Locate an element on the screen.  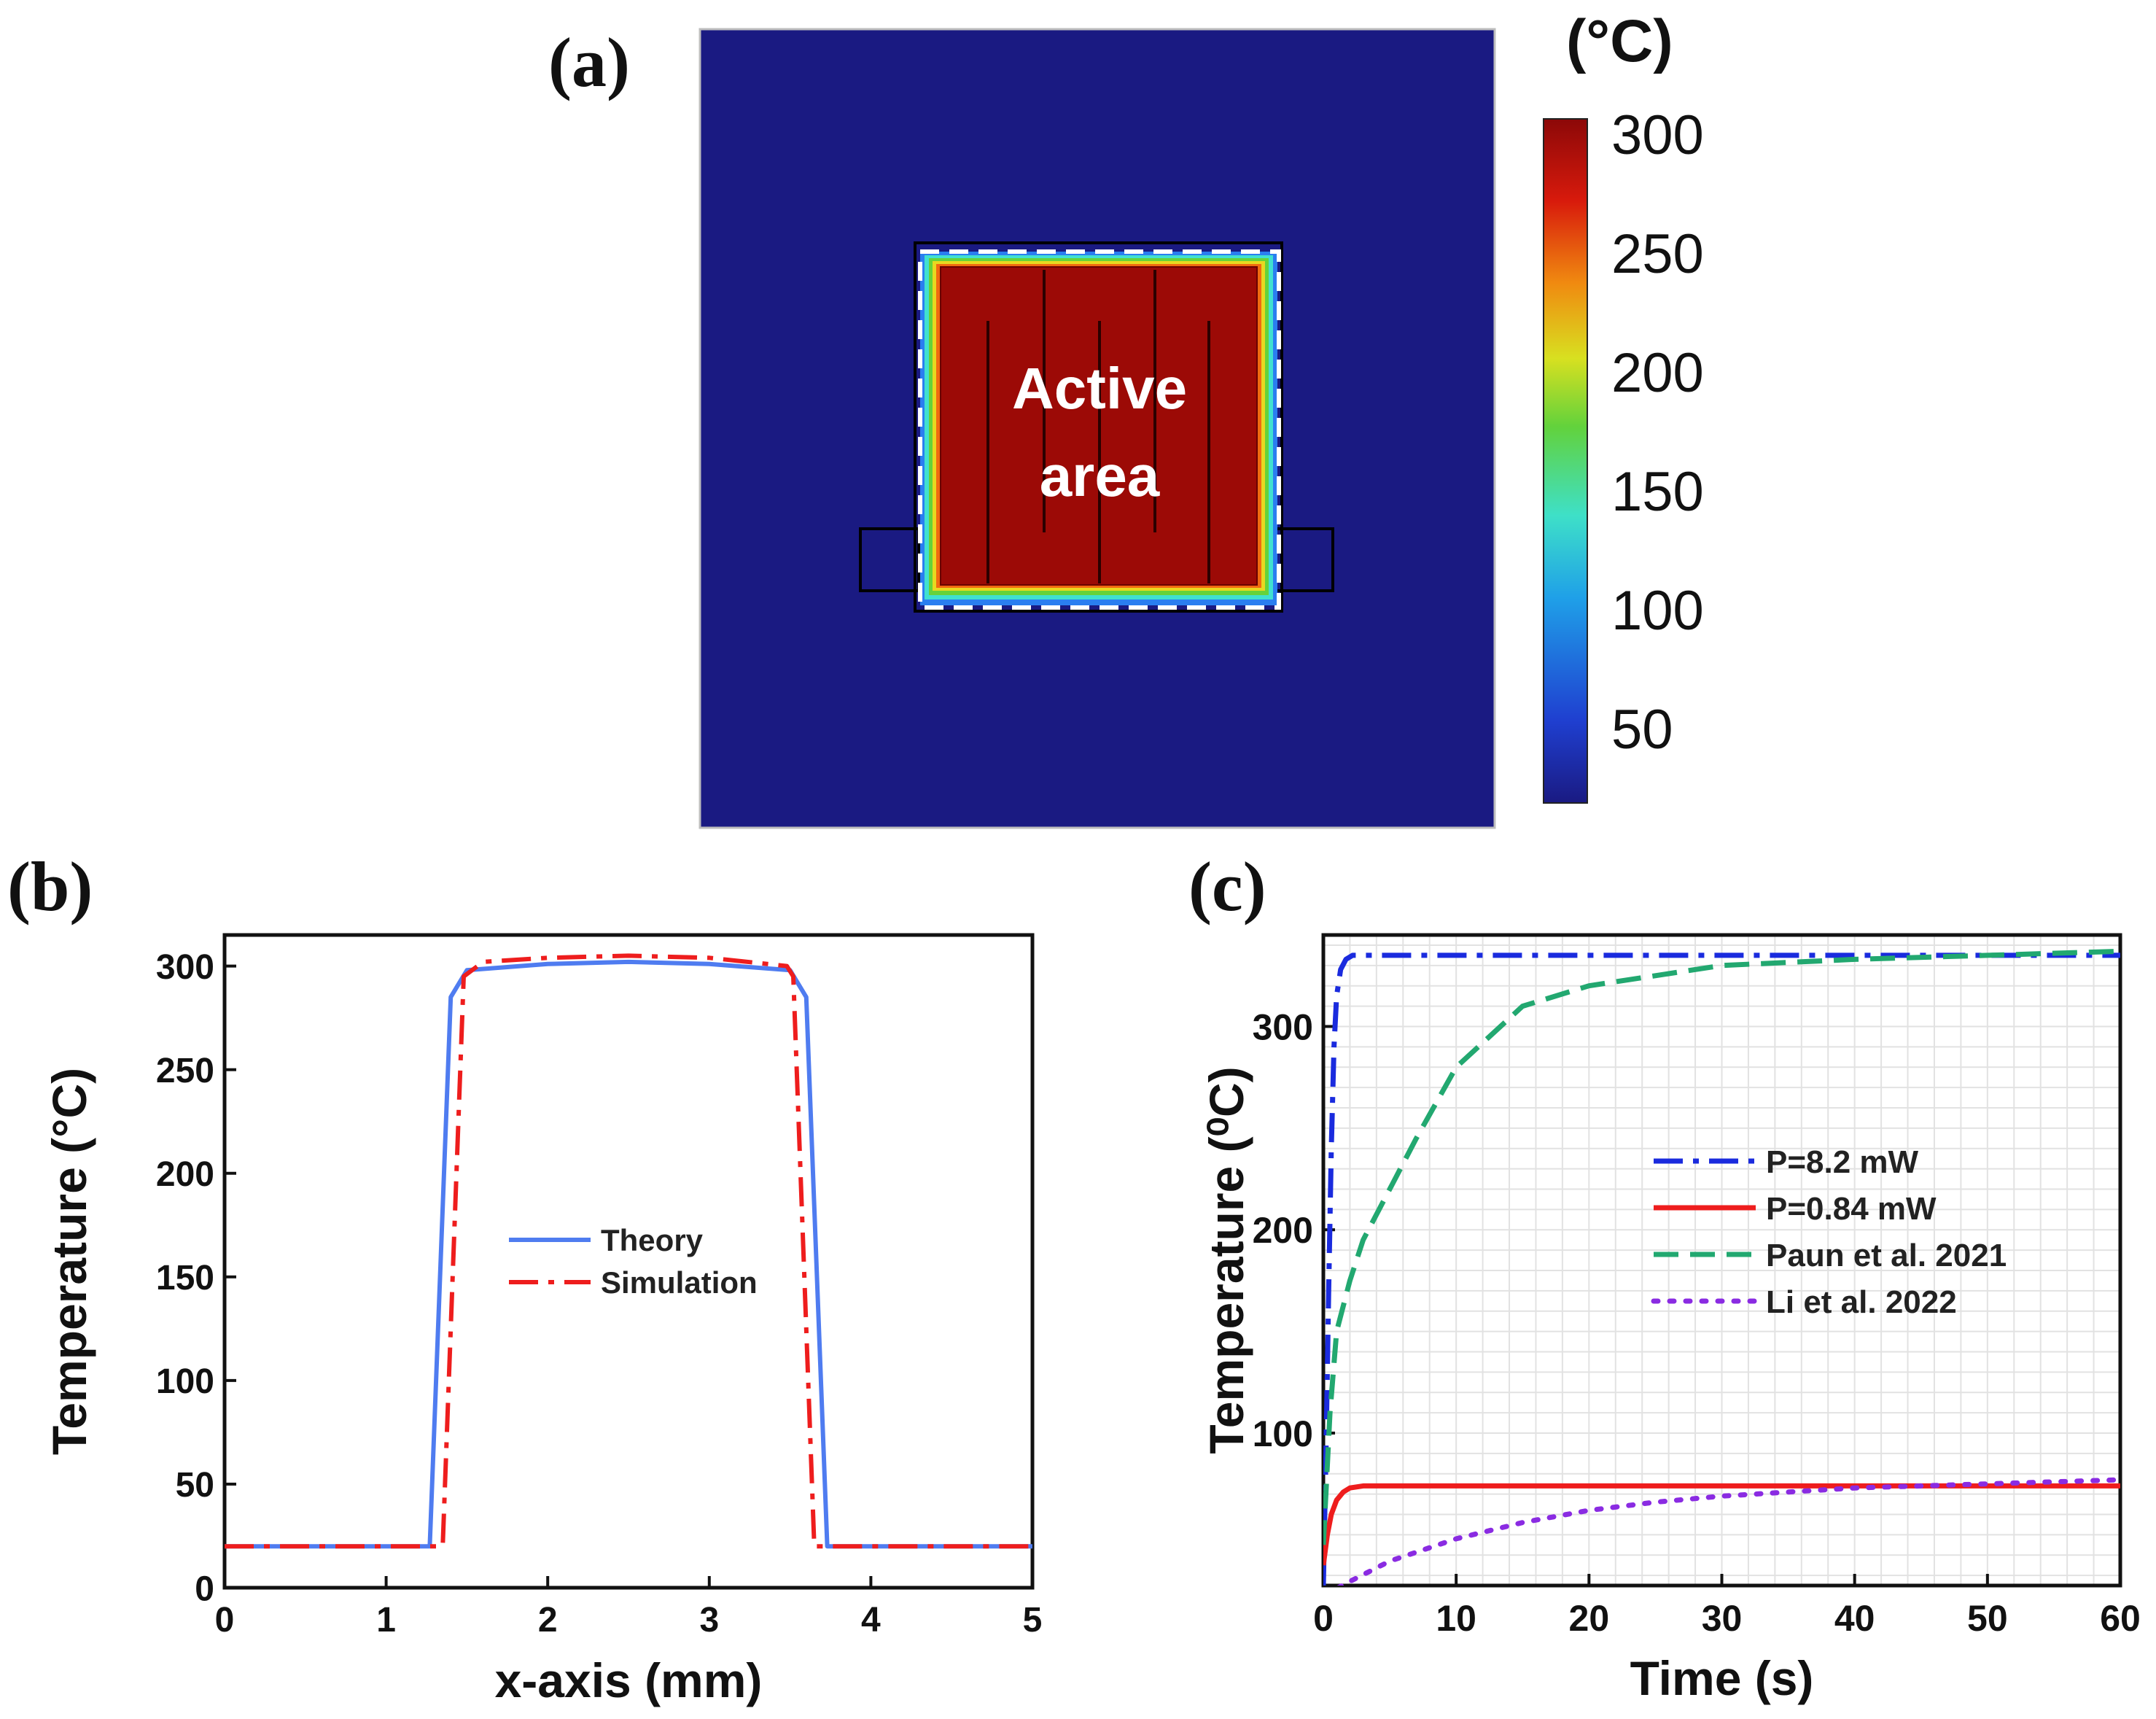
legend-label: P=8.2 mW is located at coordinates (1843, 1162).